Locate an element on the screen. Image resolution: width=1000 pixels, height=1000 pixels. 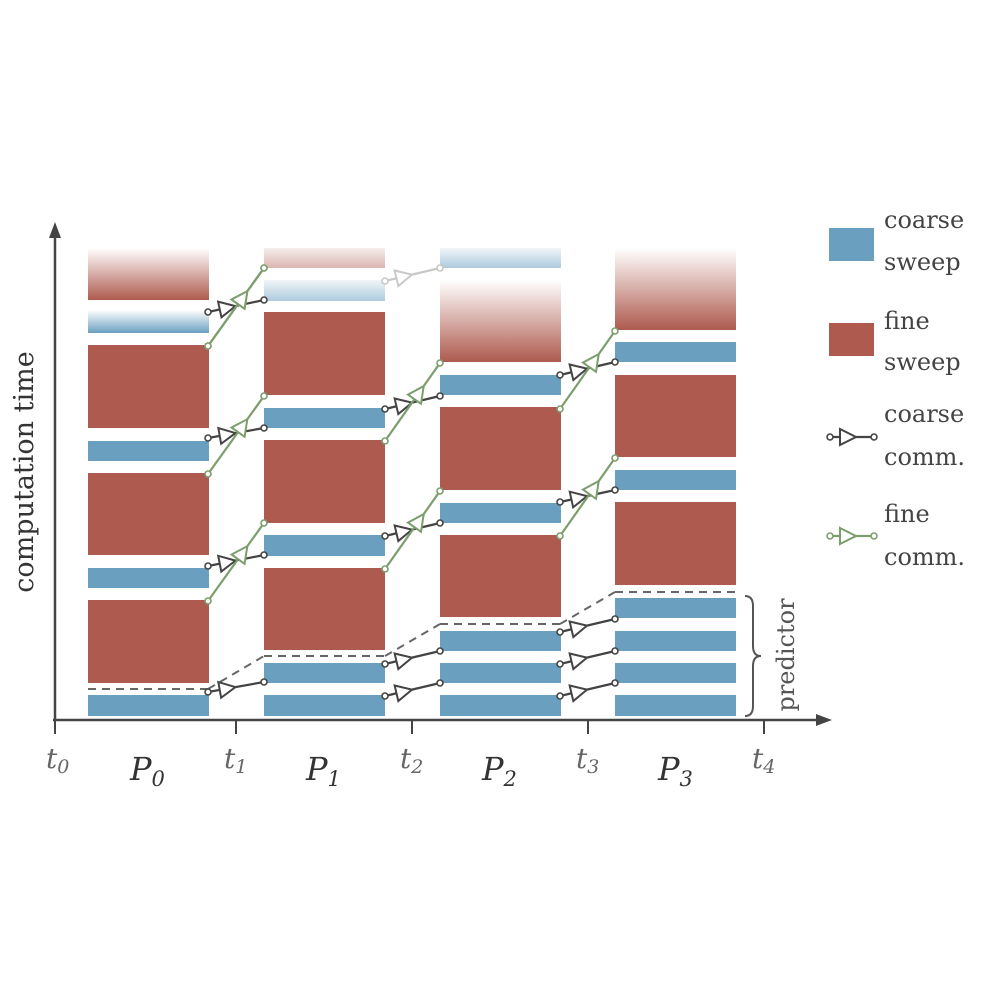
predictor-brace: predictor is located at coordinates (772, 656).